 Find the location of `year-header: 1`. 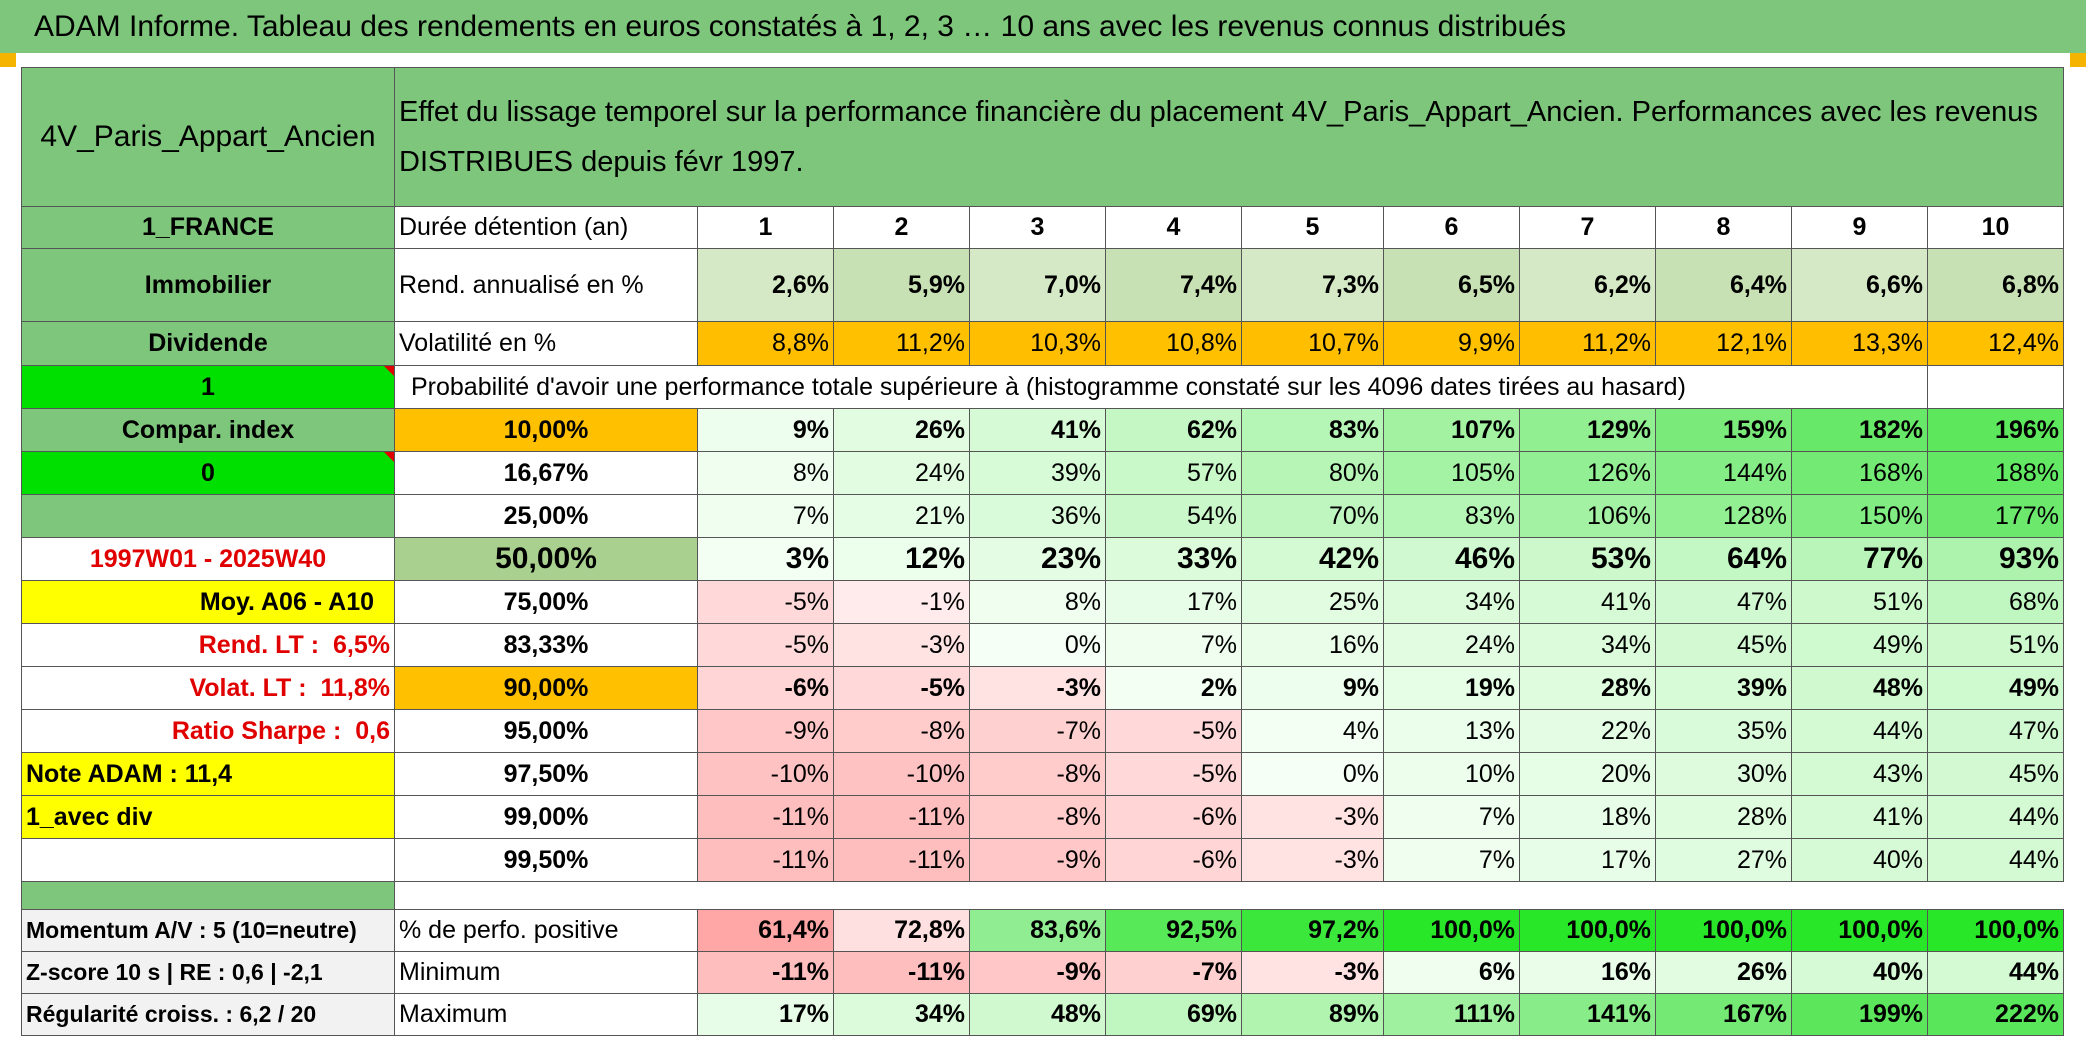

year-header: 1 is located at coordinates (765, 227).